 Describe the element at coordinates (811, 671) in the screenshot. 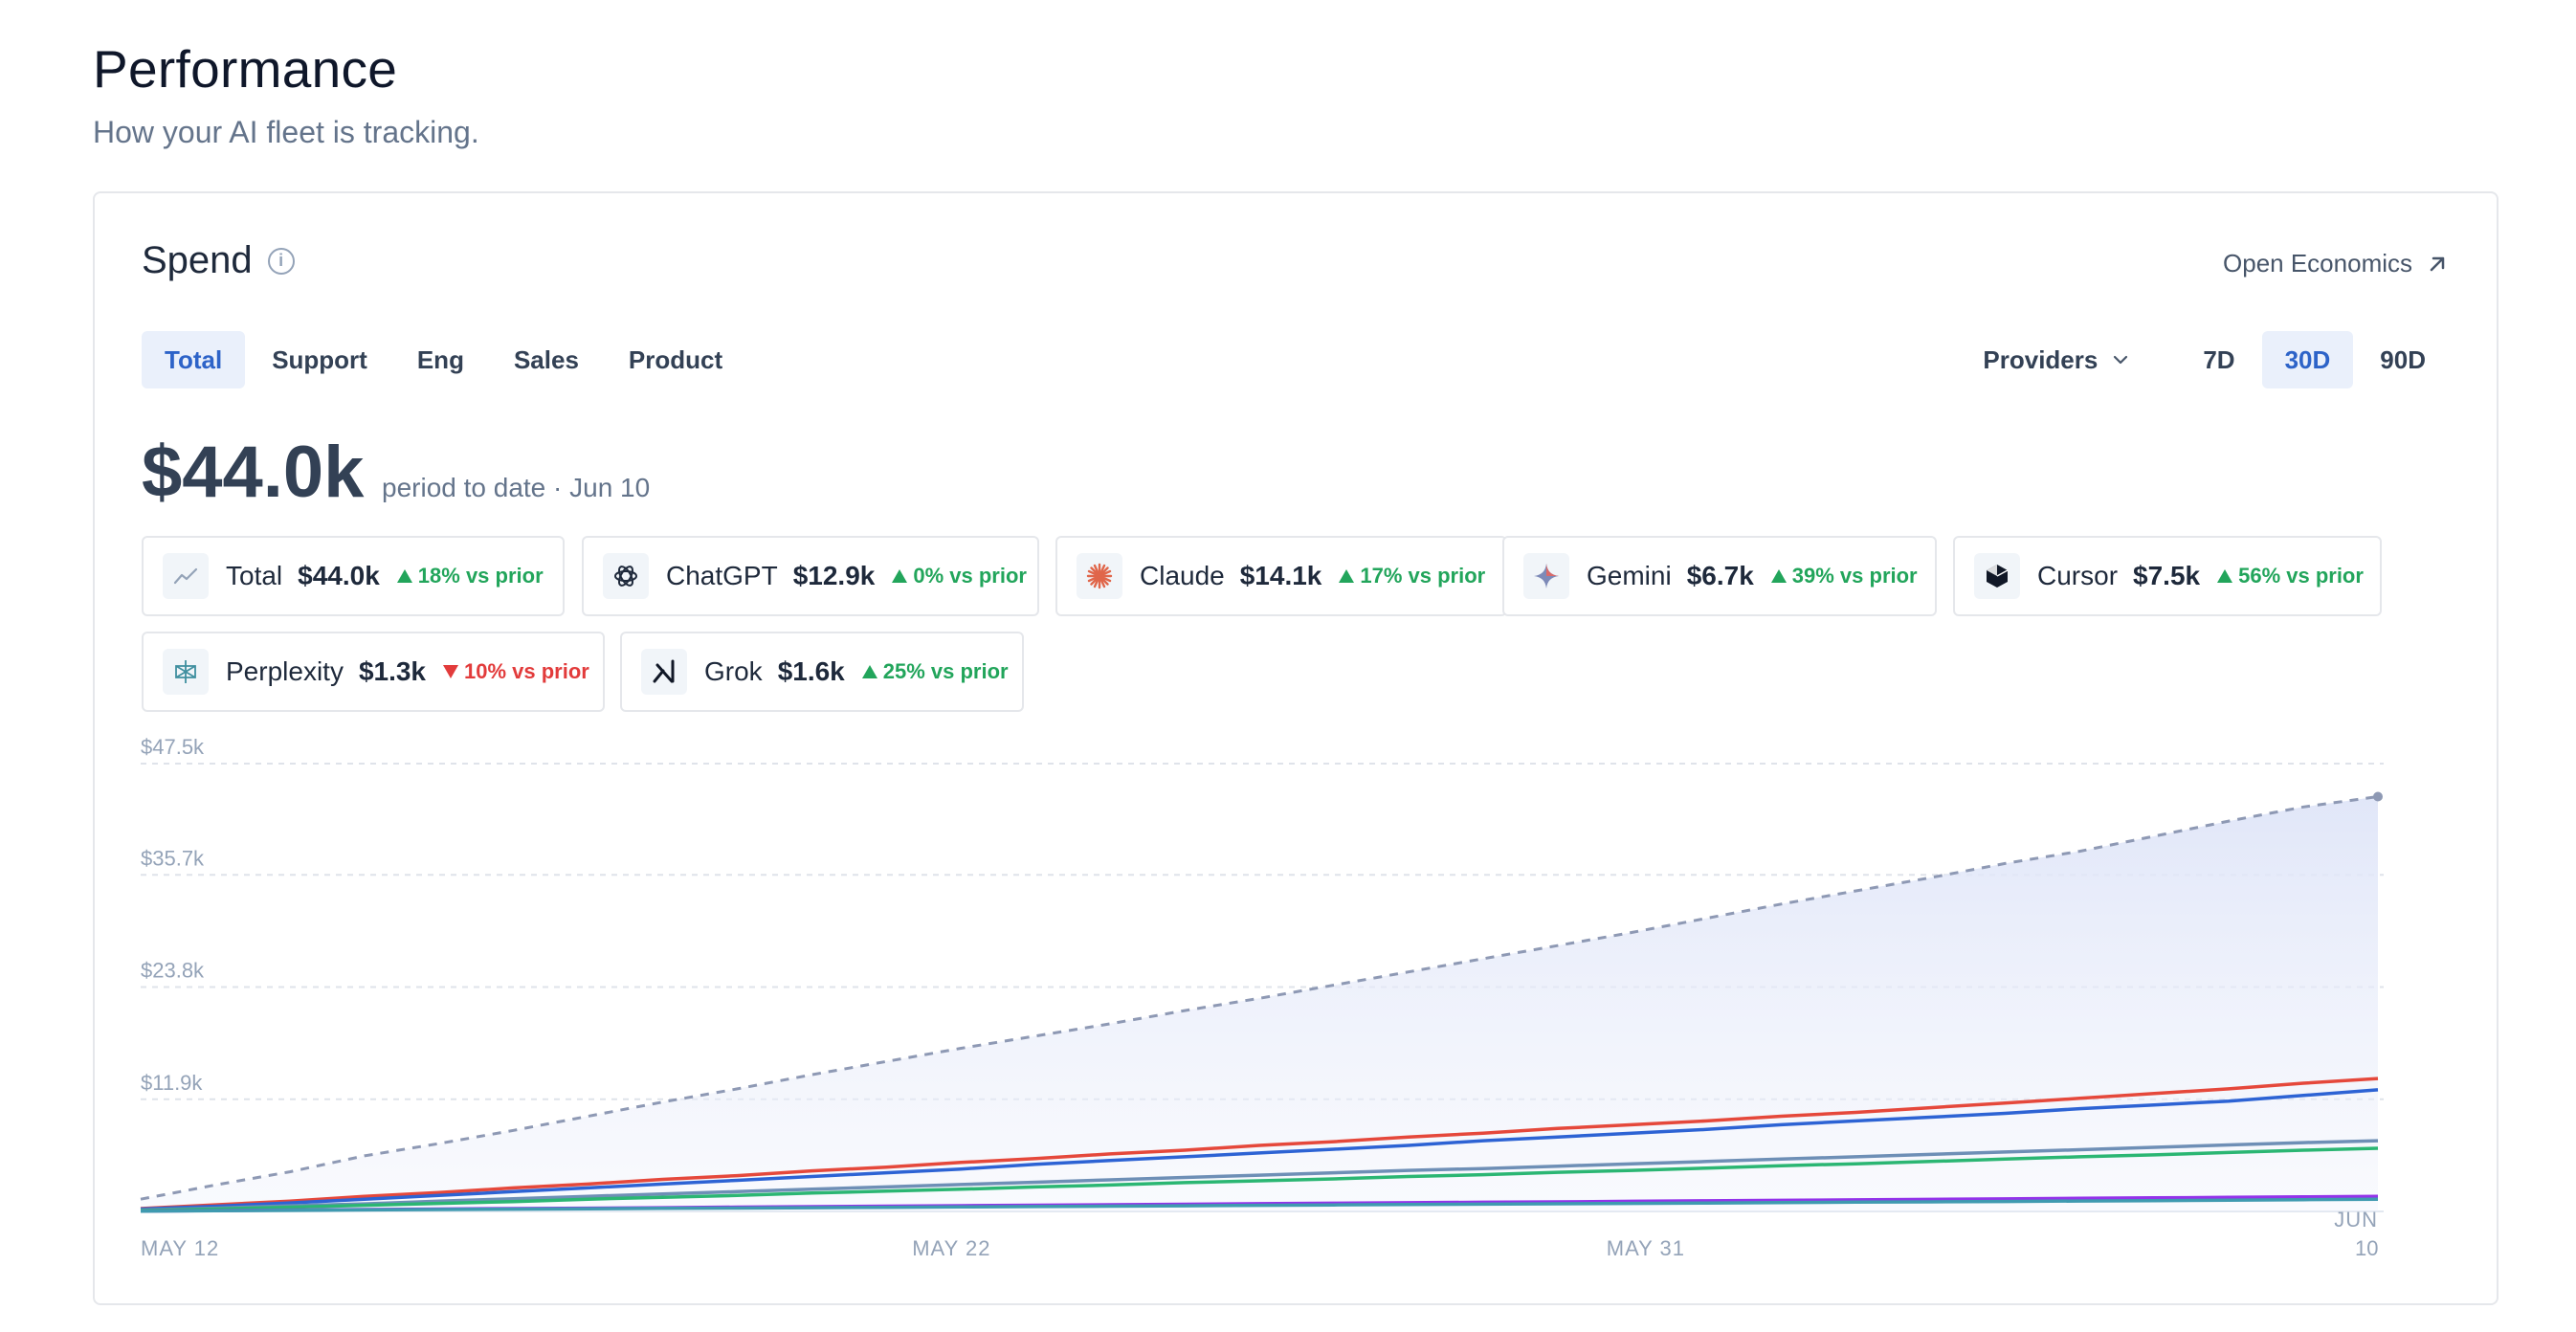

I see `chip-value: $1.6k` at that location.